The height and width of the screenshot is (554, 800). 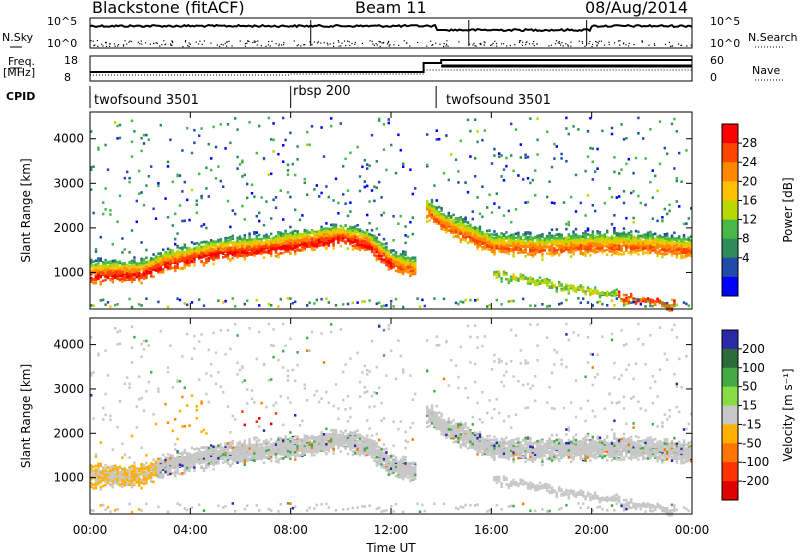 I want to click on nave-label: Nave, so click(x=766, y=70).